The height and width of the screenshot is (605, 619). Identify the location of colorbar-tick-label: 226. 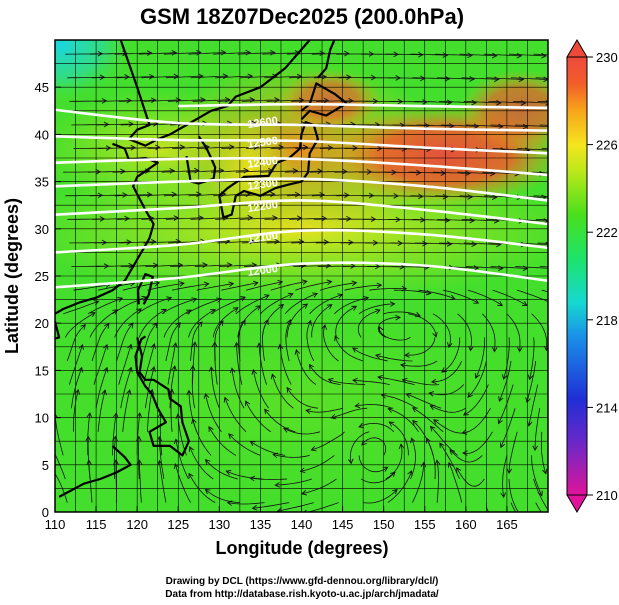
(607, 145).